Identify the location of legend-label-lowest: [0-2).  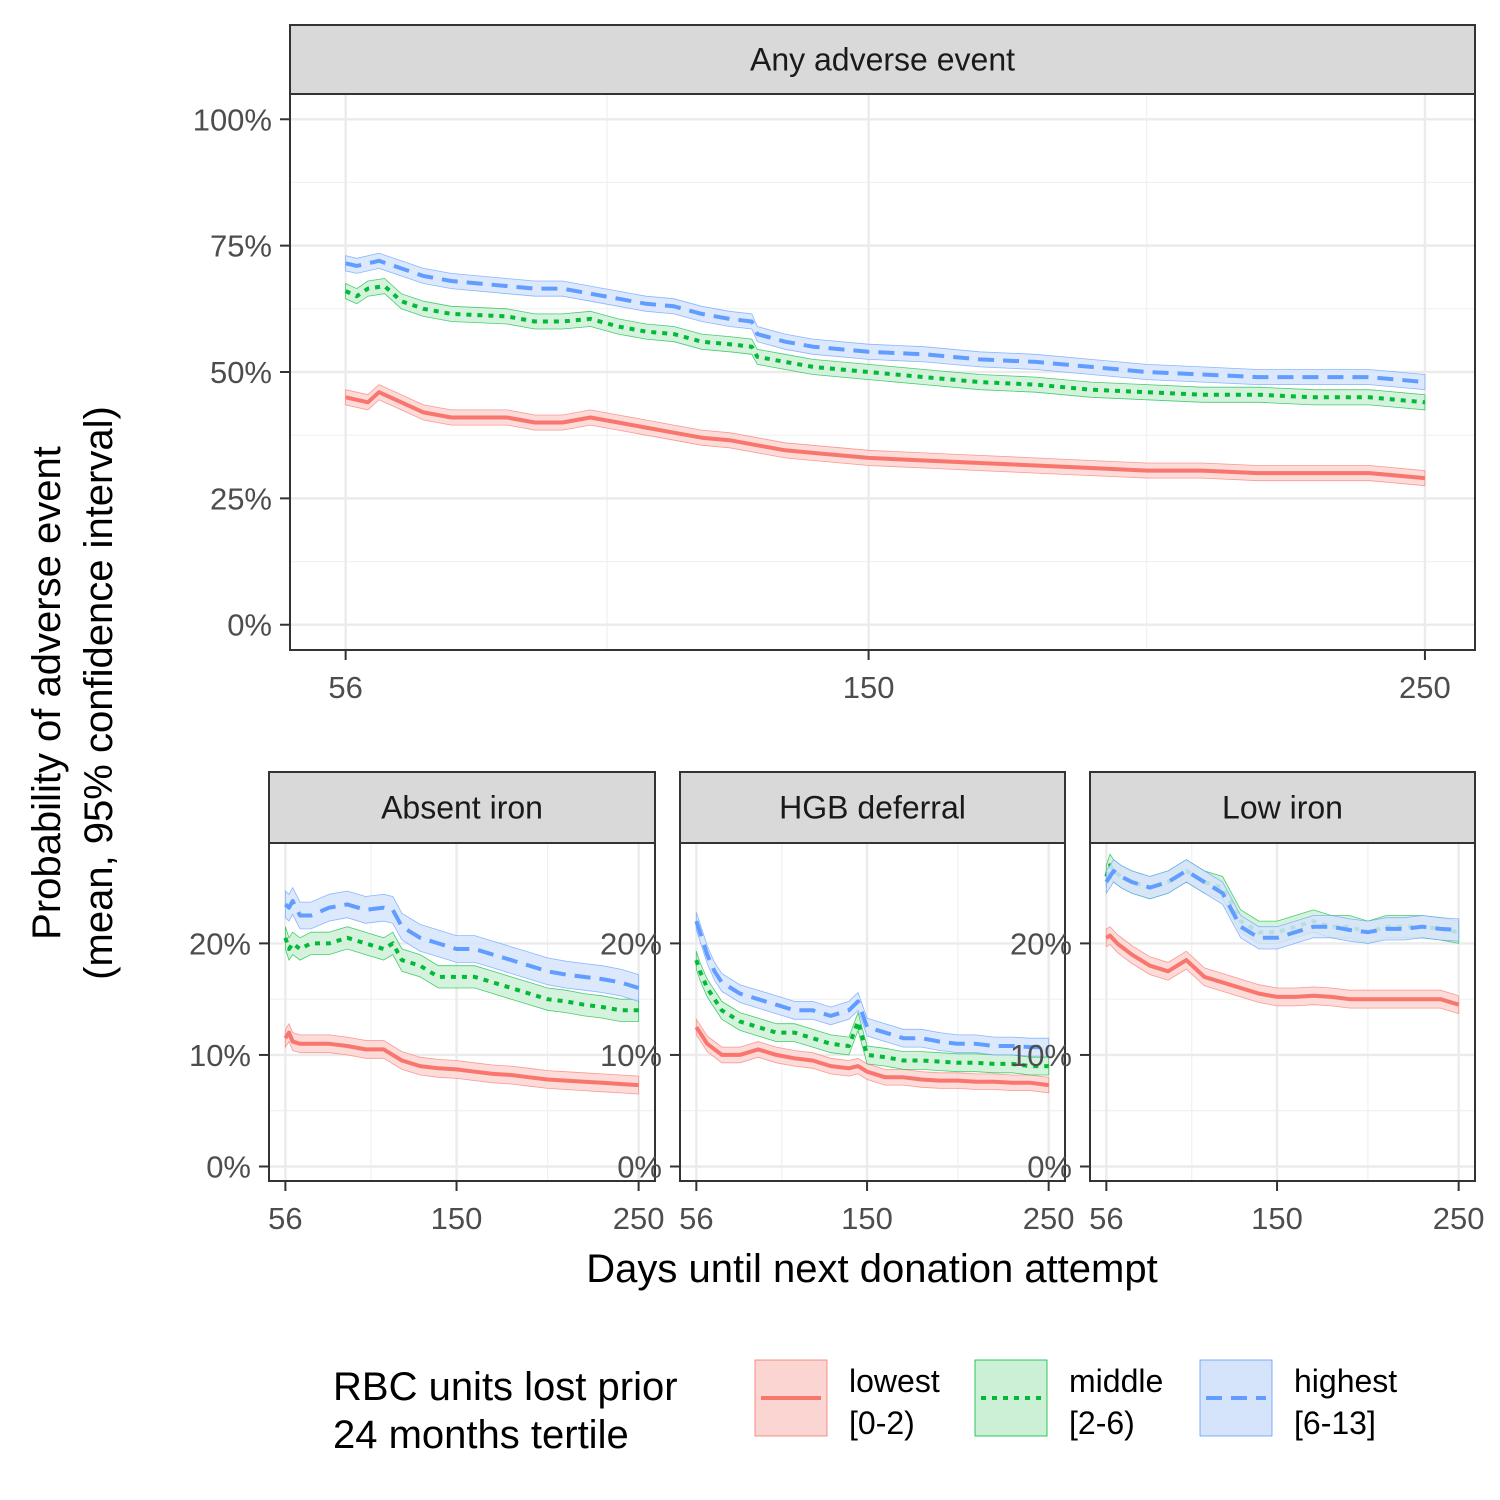
(882, 1423).